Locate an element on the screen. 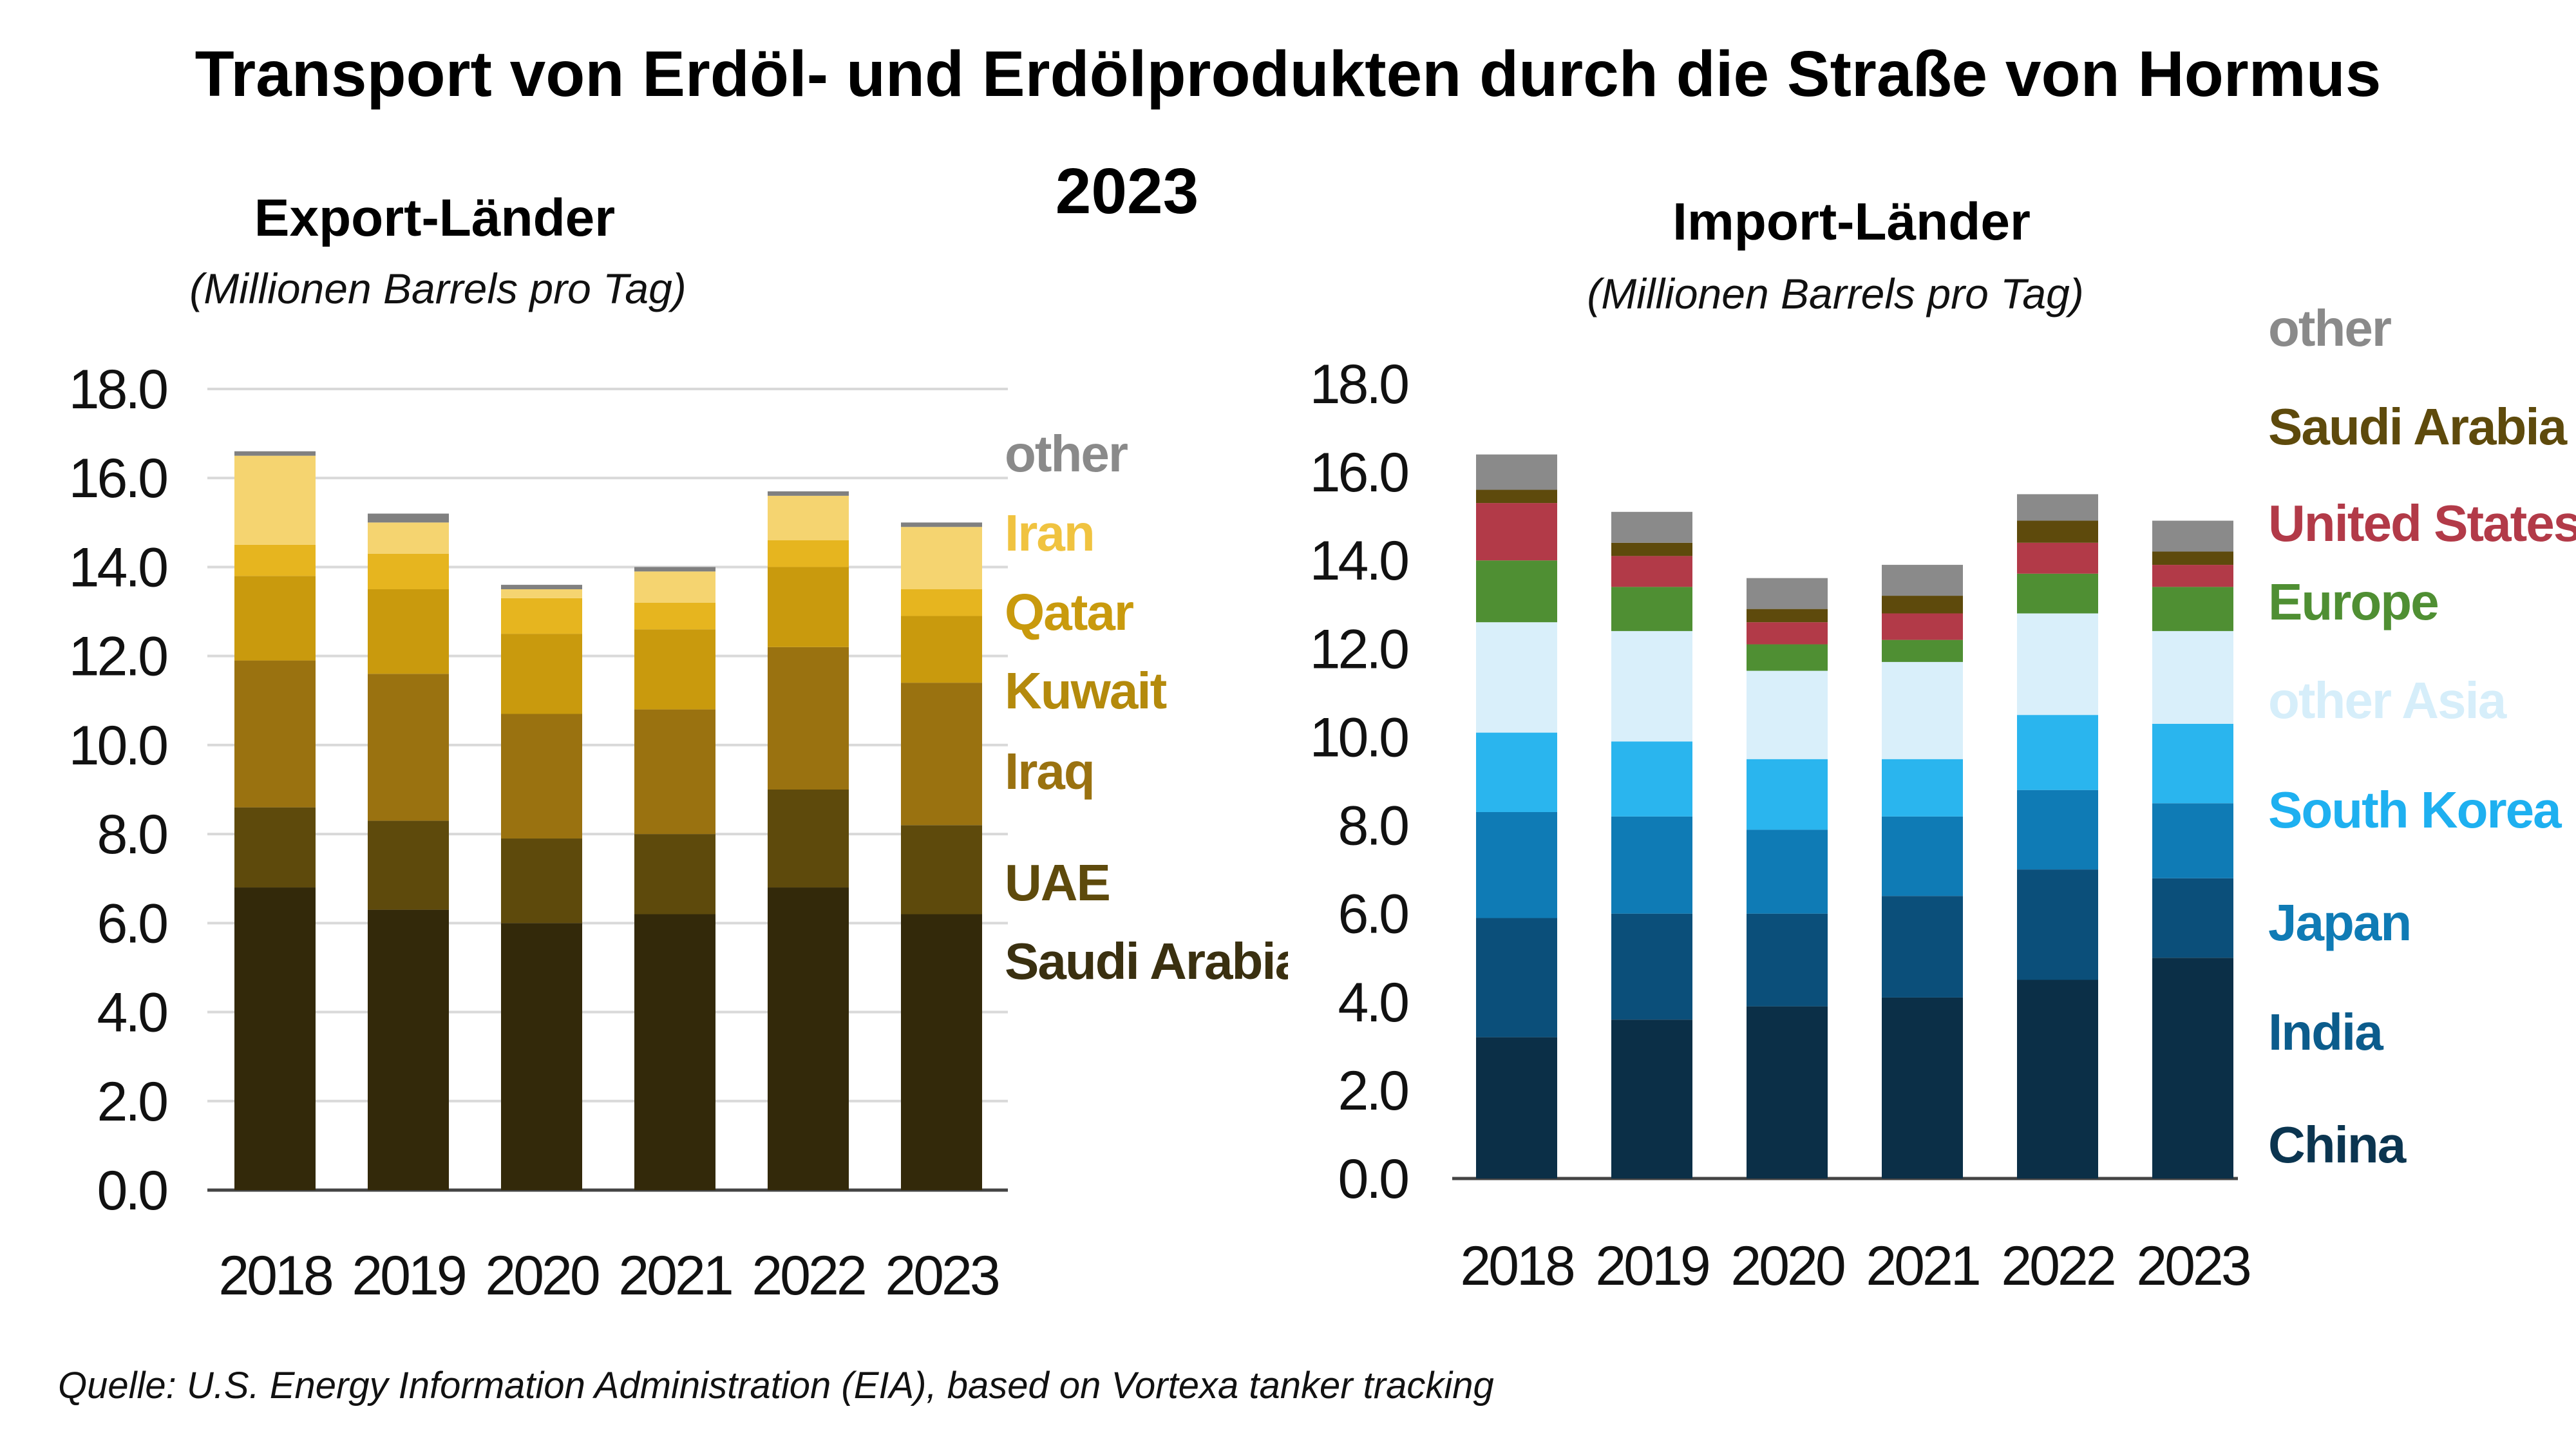 This screenshot has width=2576, height=1449. export-x-tick-label: 2019 is located at coordinates (408, 1276).